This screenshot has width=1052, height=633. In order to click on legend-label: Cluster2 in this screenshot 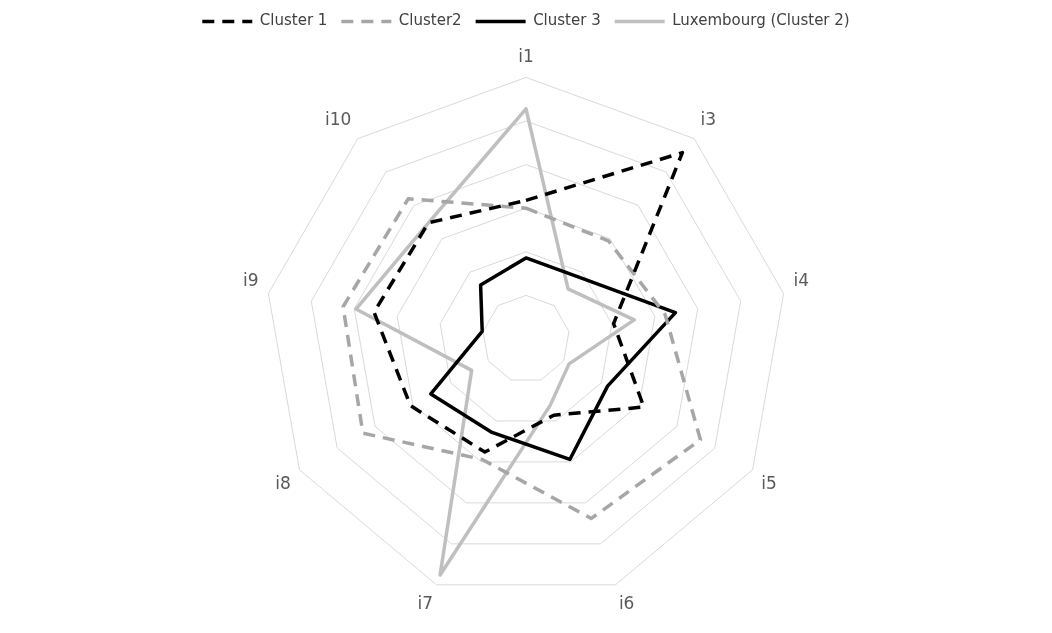, I will do `click(430, 20)`.